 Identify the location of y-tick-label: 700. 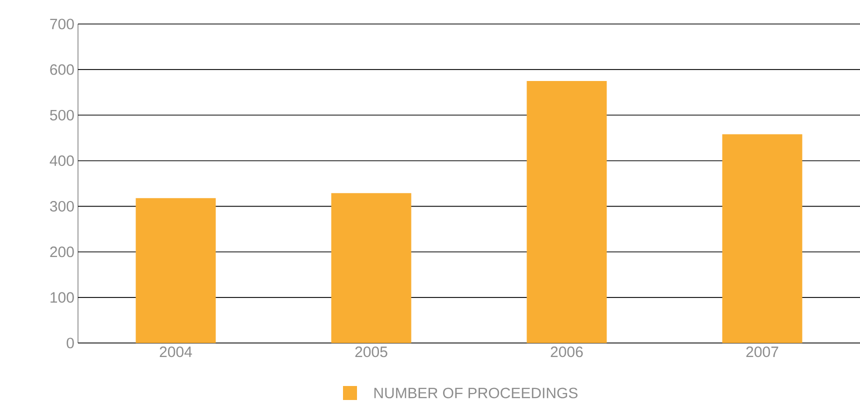
(62, 24).